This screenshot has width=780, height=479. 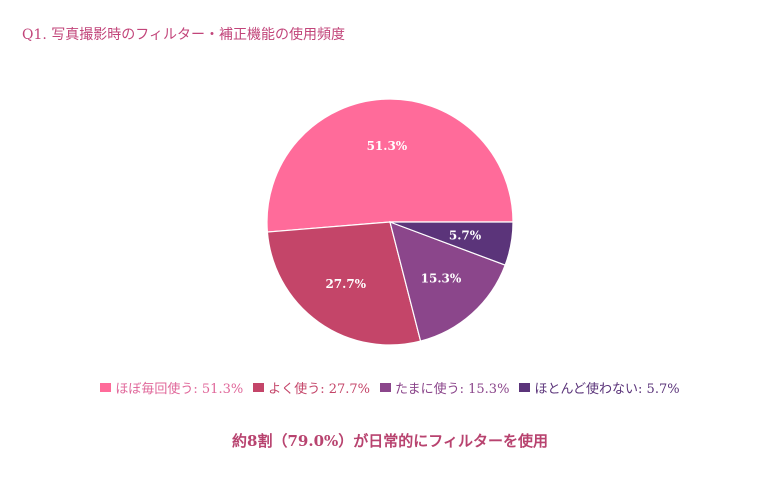 I want to click on legend-item-often: よく使う: 27.7%, so click(x=311, y=387).